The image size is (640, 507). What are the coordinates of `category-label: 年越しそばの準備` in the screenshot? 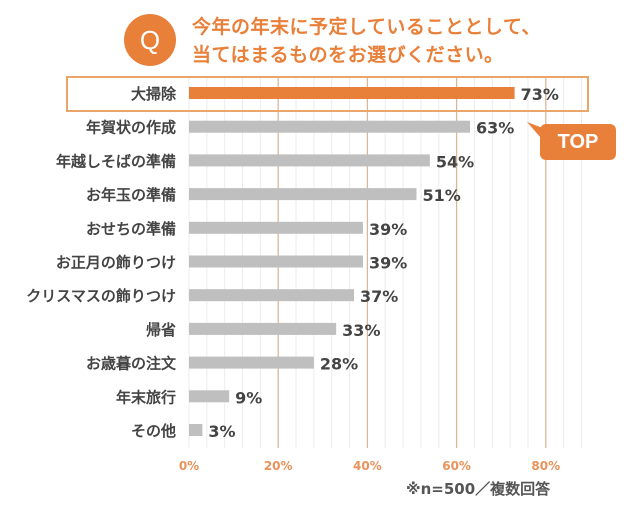 It's located at (116, 161).